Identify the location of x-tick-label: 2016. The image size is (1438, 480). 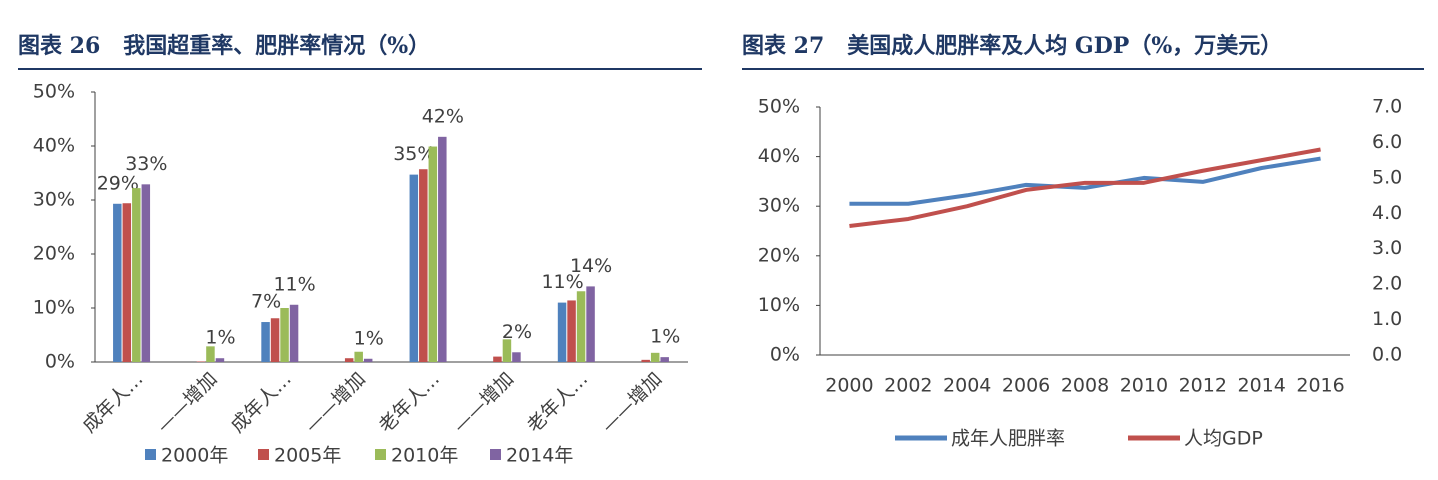
(1320, 386).